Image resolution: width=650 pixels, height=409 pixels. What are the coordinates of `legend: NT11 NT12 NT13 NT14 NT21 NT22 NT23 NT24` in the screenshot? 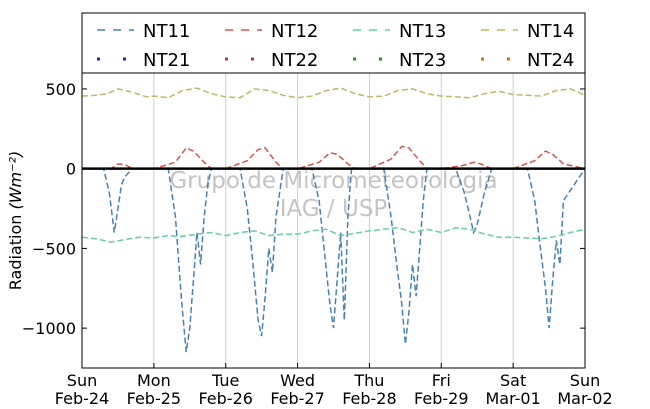 It's located at (333, 43).